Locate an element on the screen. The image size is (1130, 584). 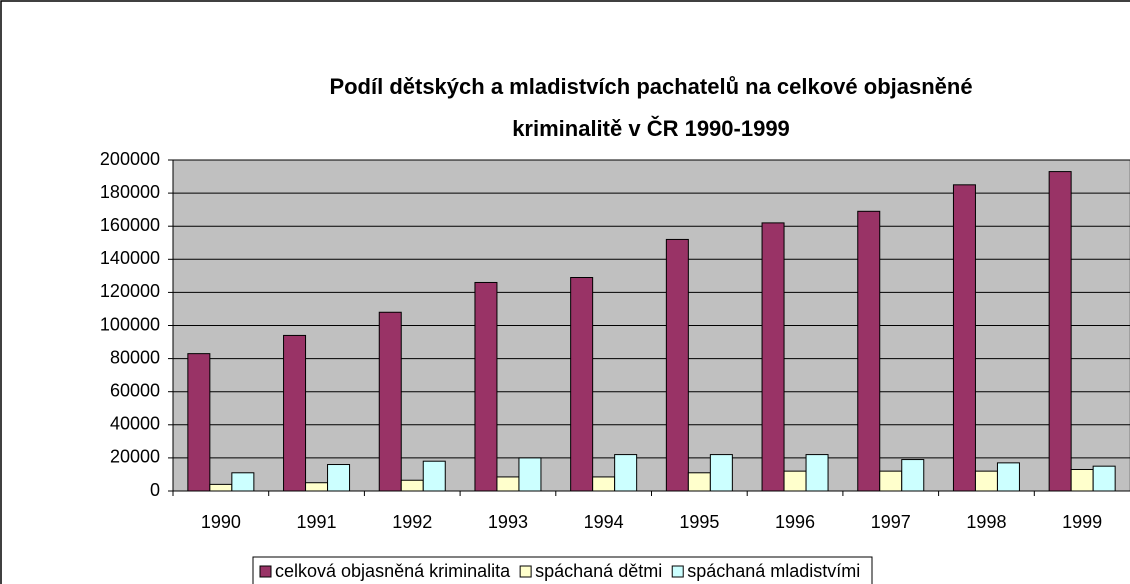
x-tick-label: 1996 is located at coordinates (795, 522).